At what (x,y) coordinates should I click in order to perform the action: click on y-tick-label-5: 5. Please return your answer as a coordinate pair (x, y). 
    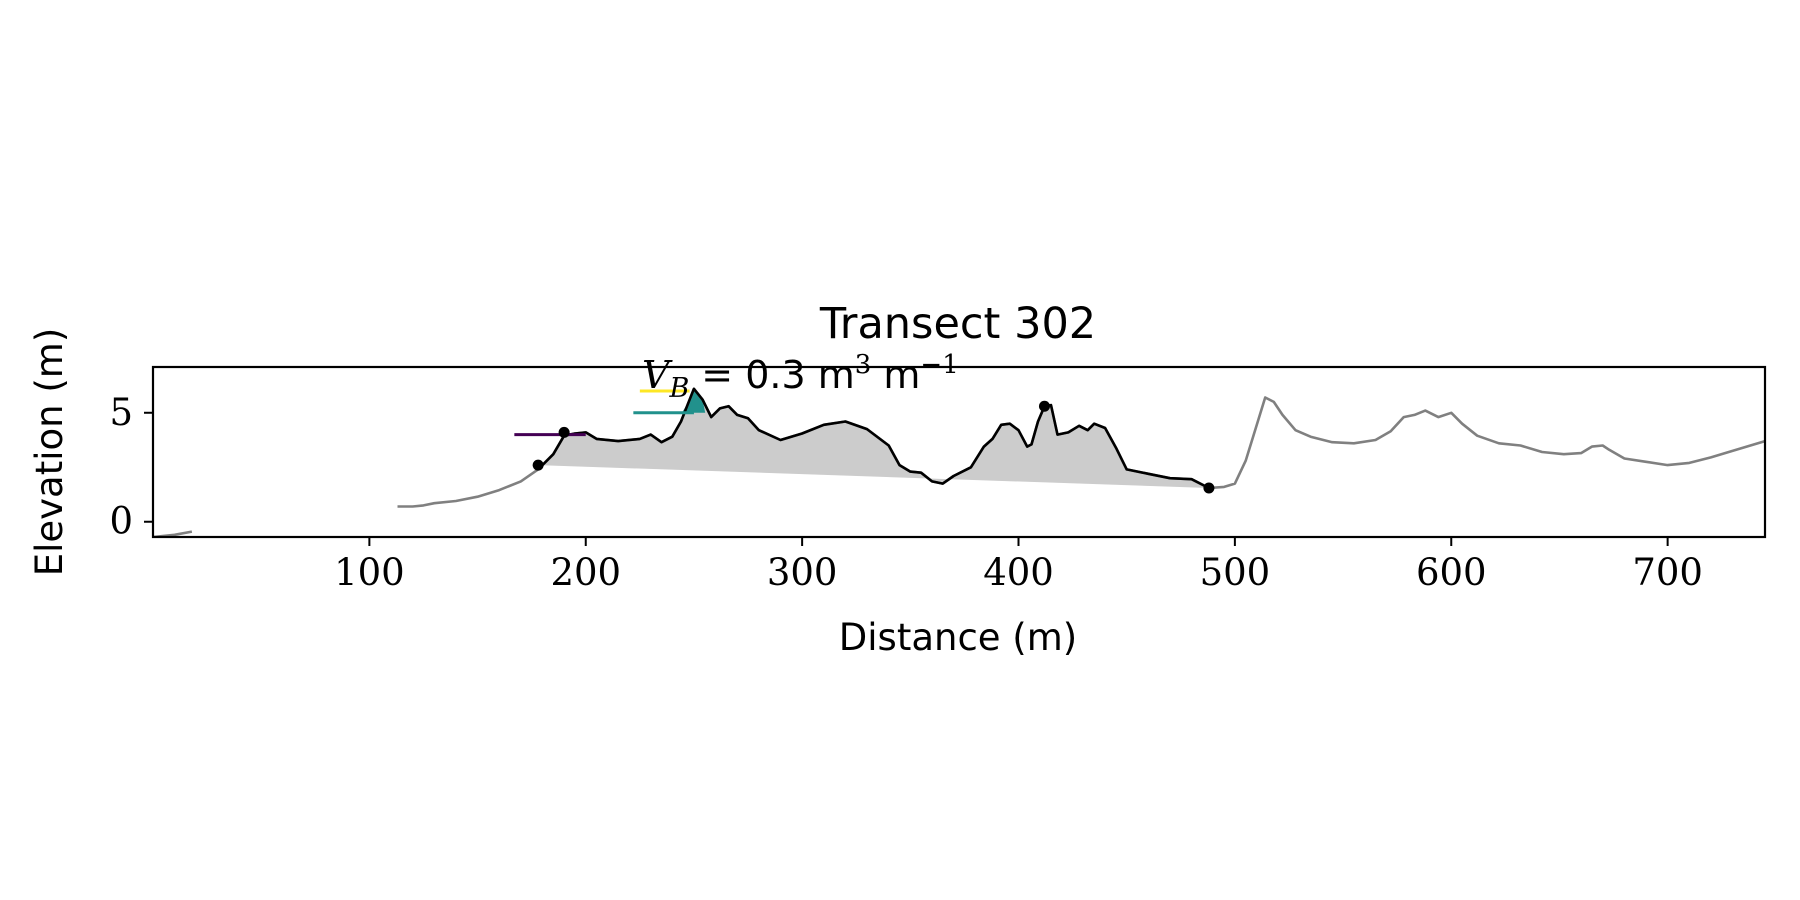
    Looking at the image, I should click on (121, 412).